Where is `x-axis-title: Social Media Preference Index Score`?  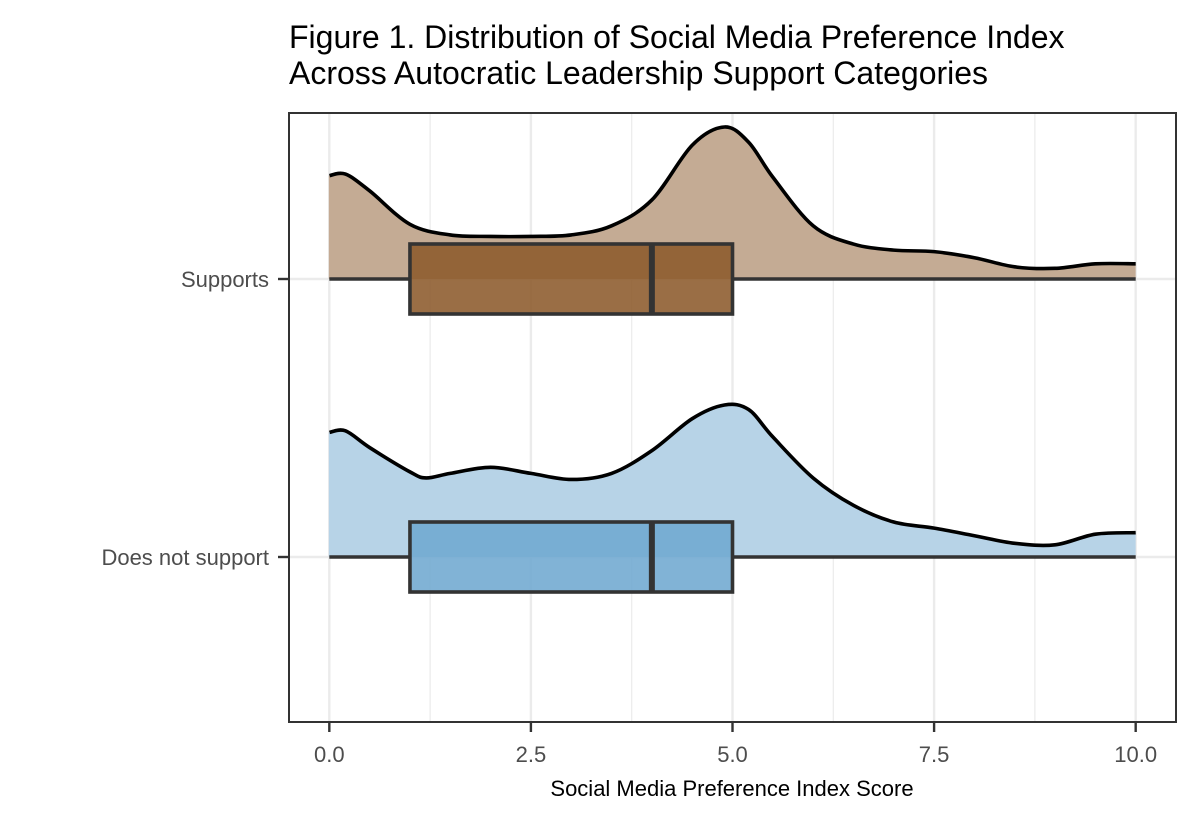
x-axis-title: Social Media Preference Index Score is located at coordinates (731, 788).